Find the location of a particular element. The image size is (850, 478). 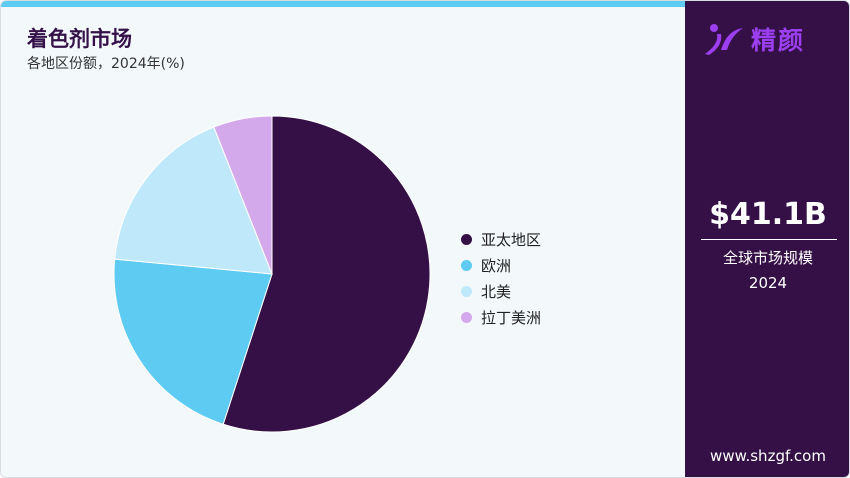

legend: 亚太地区欧洲北美拉丁美洲 is located at coordinates (501, 278).